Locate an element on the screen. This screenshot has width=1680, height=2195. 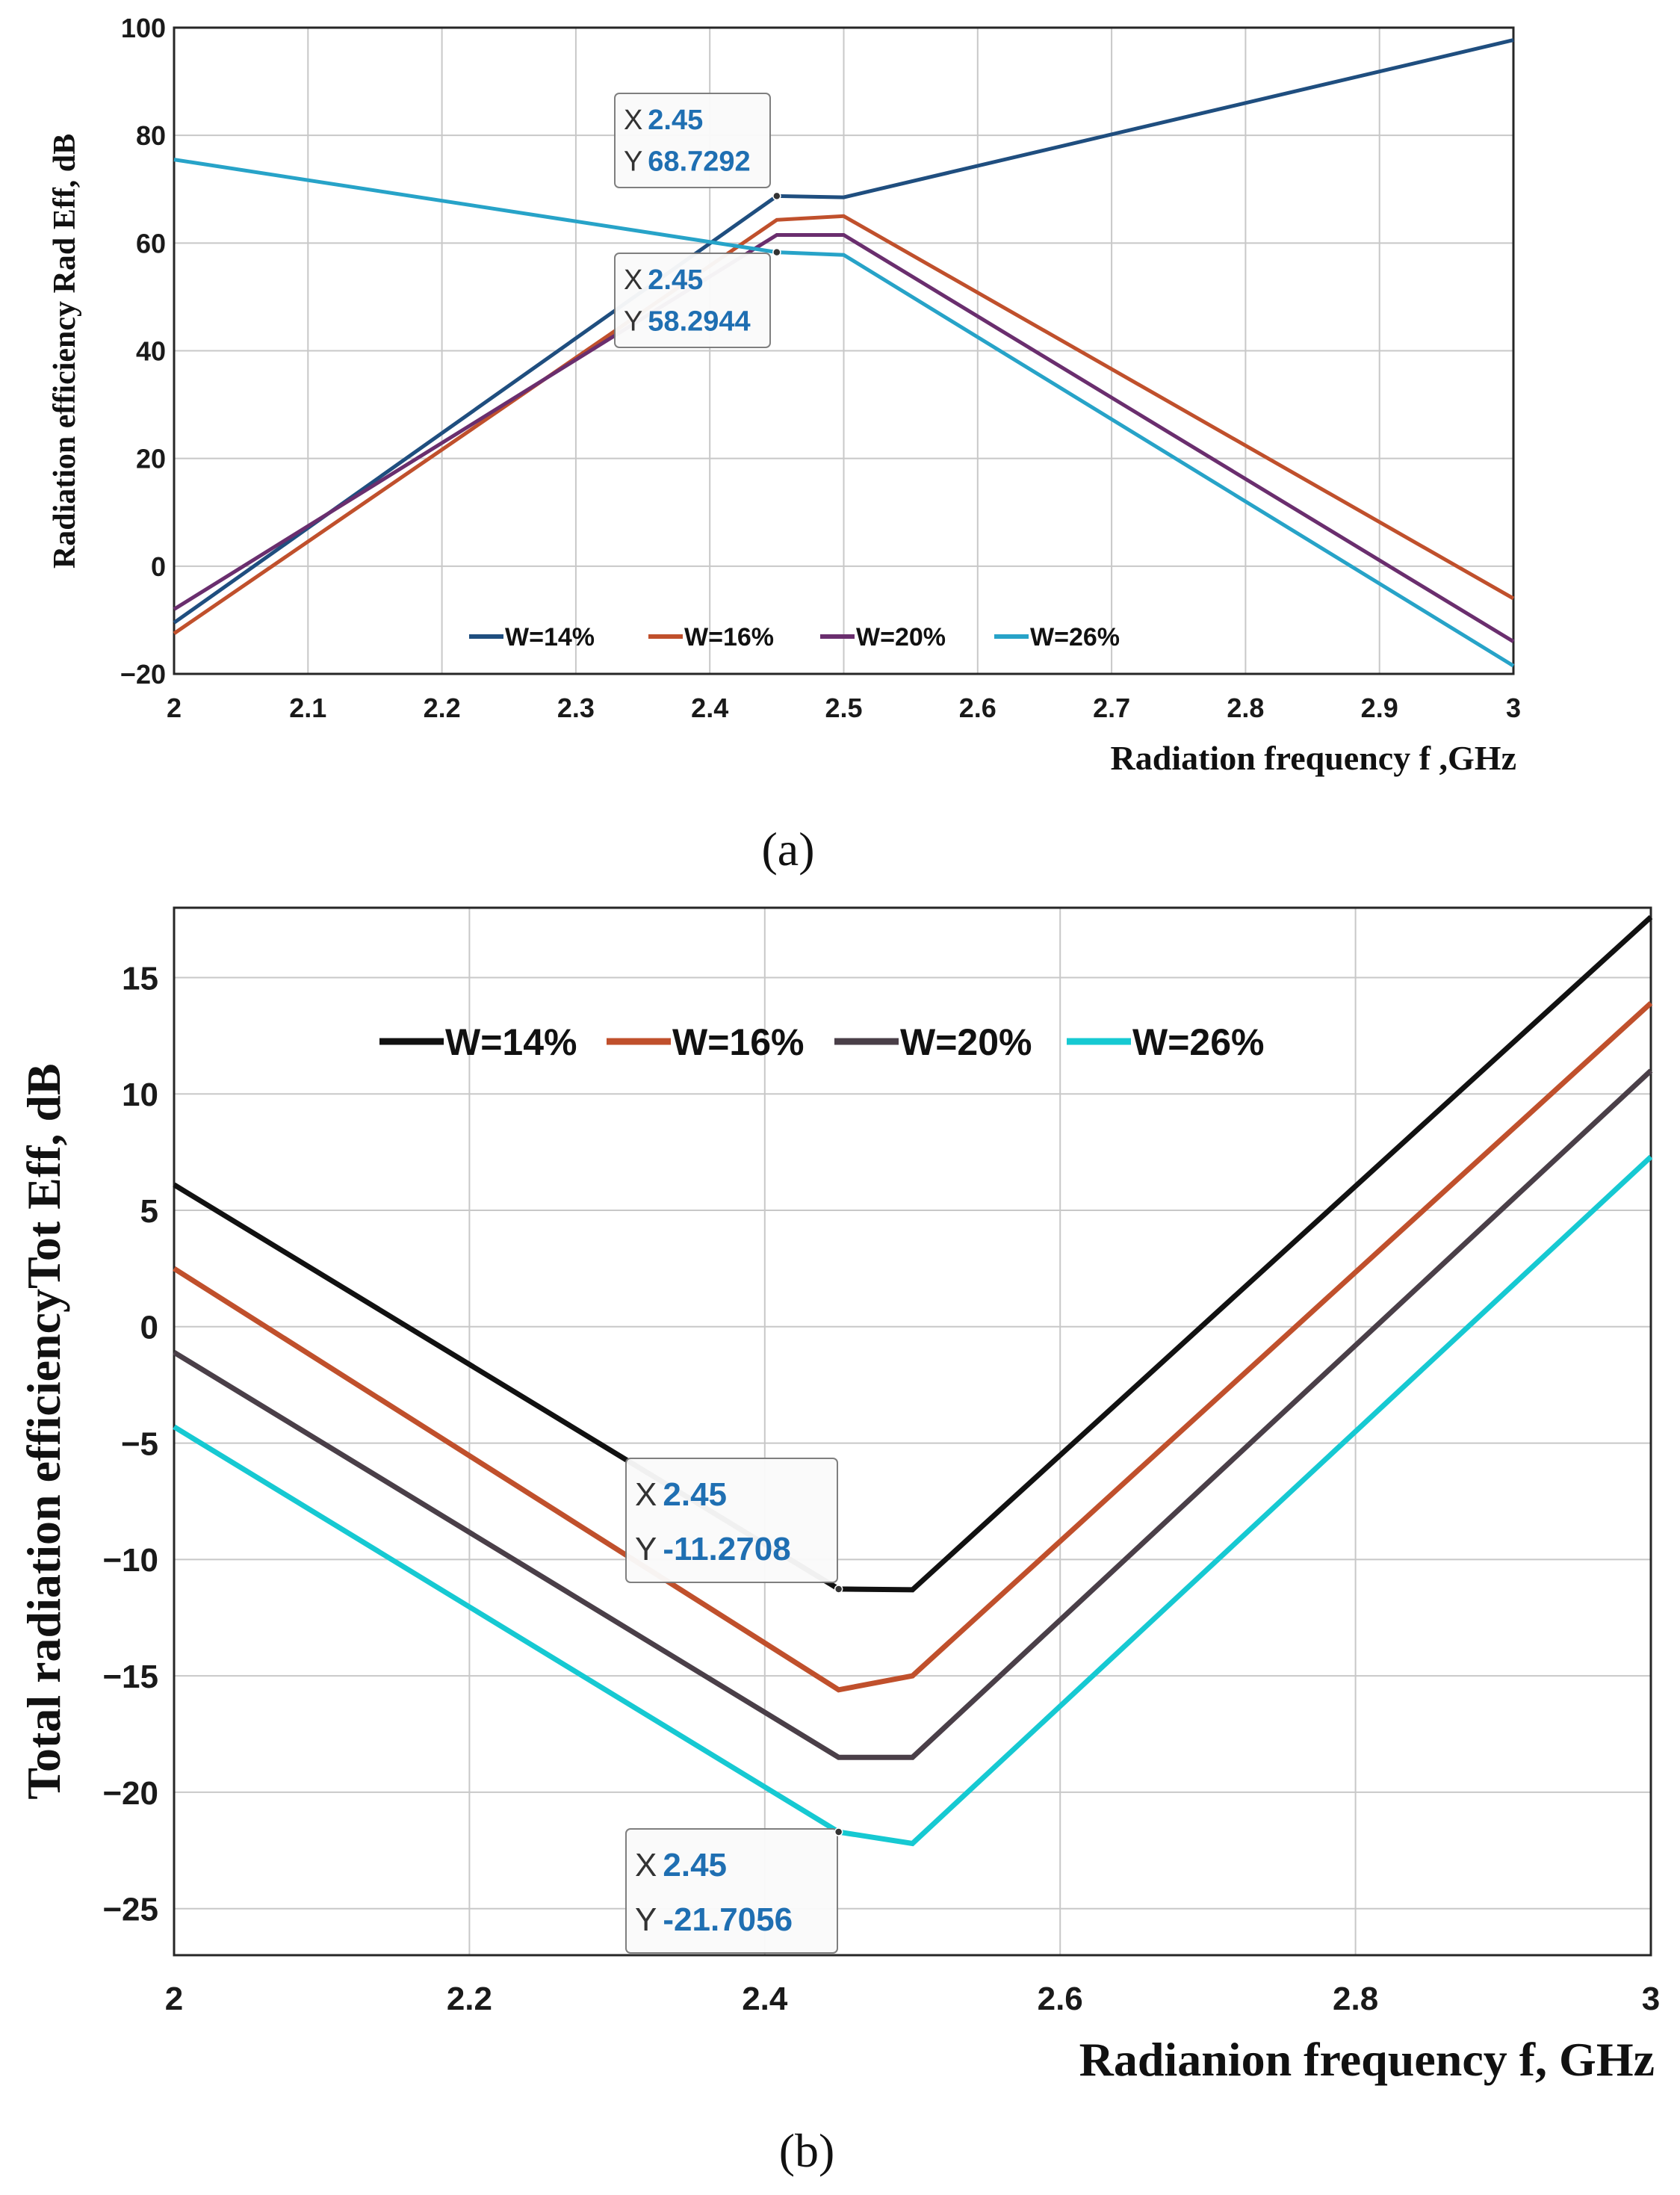
datatip-y-value: -11.2708 is located at coordinates (726, 1549).